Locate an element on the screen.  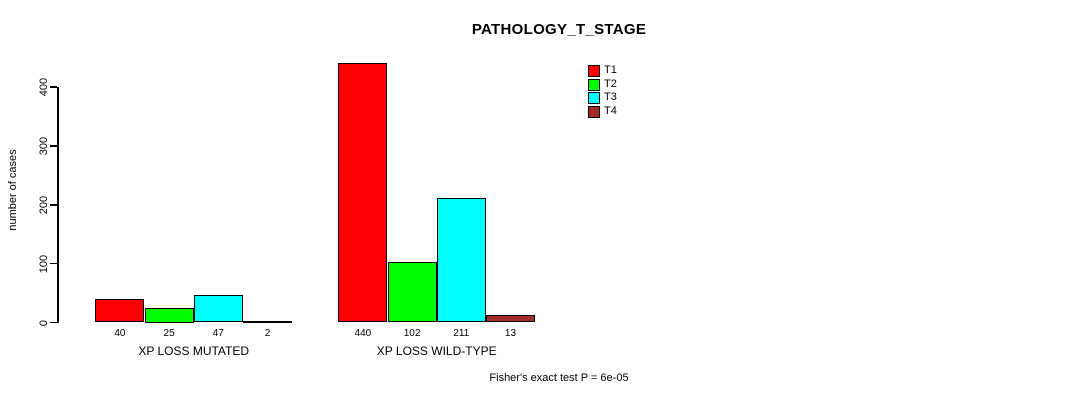
bar-t4-group2 is located at coordinates (510, 318).